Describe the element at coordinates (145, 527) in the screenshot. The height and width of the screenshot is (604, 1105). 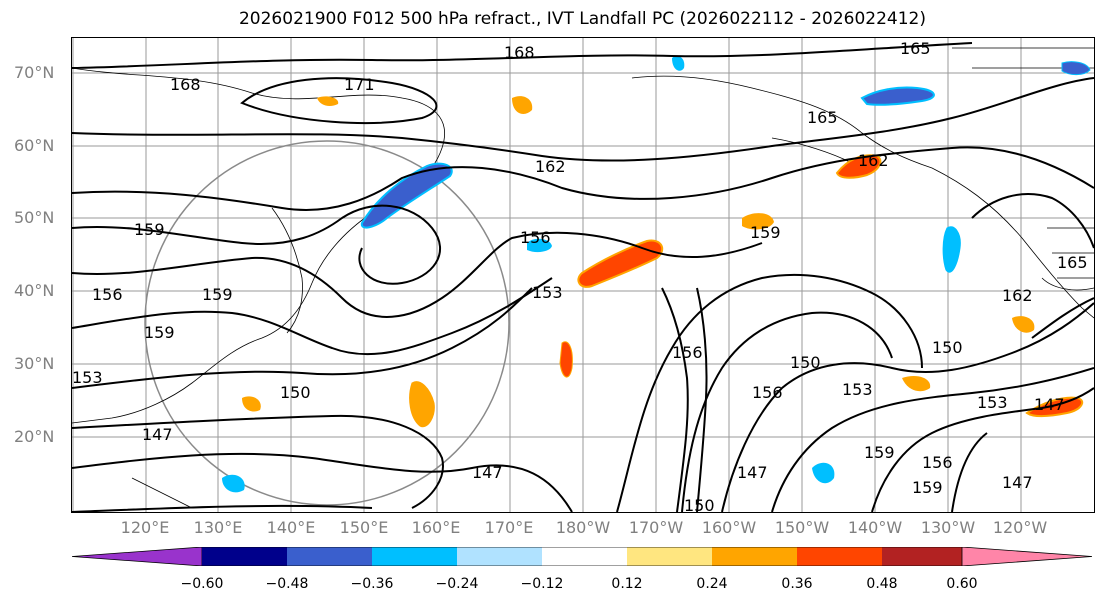
I see `lon-label: 120°E` at that location.